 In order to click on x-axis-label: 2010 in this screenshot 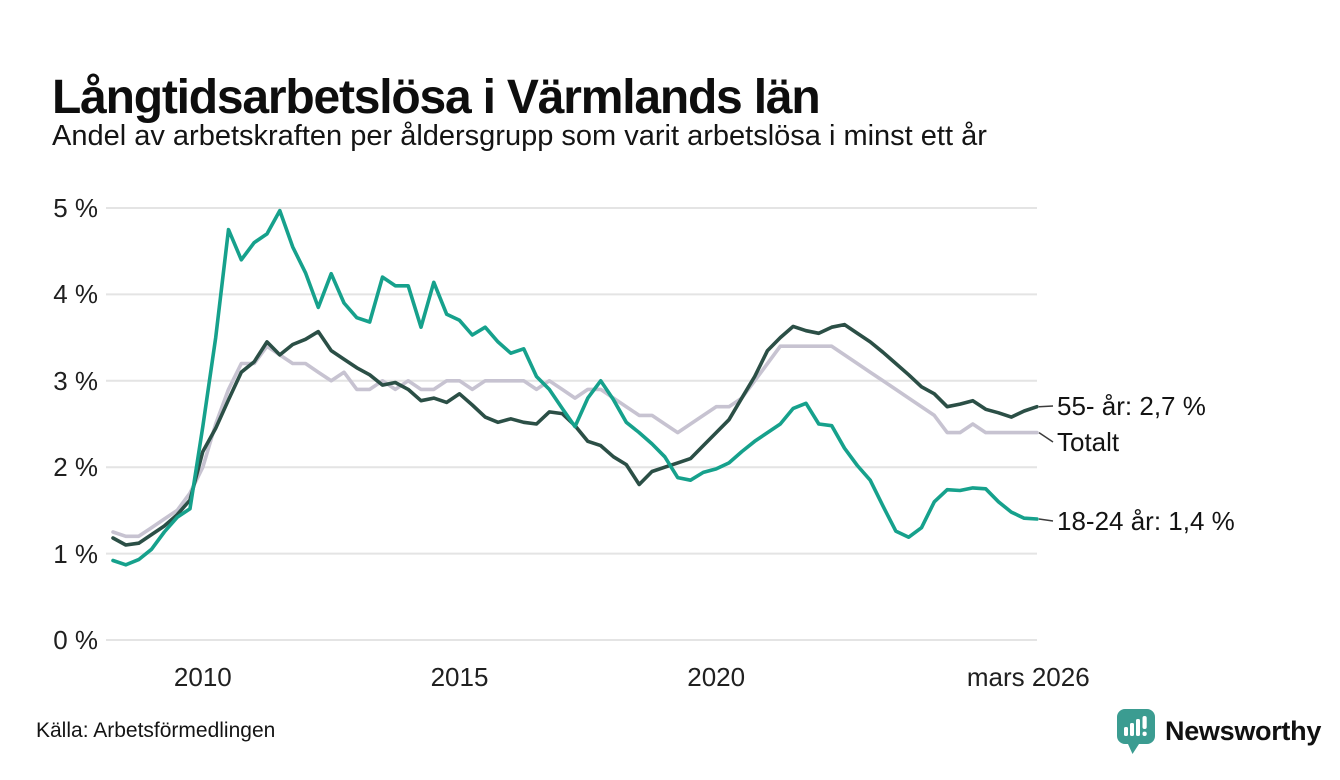, I will do `click(202, 677)`.